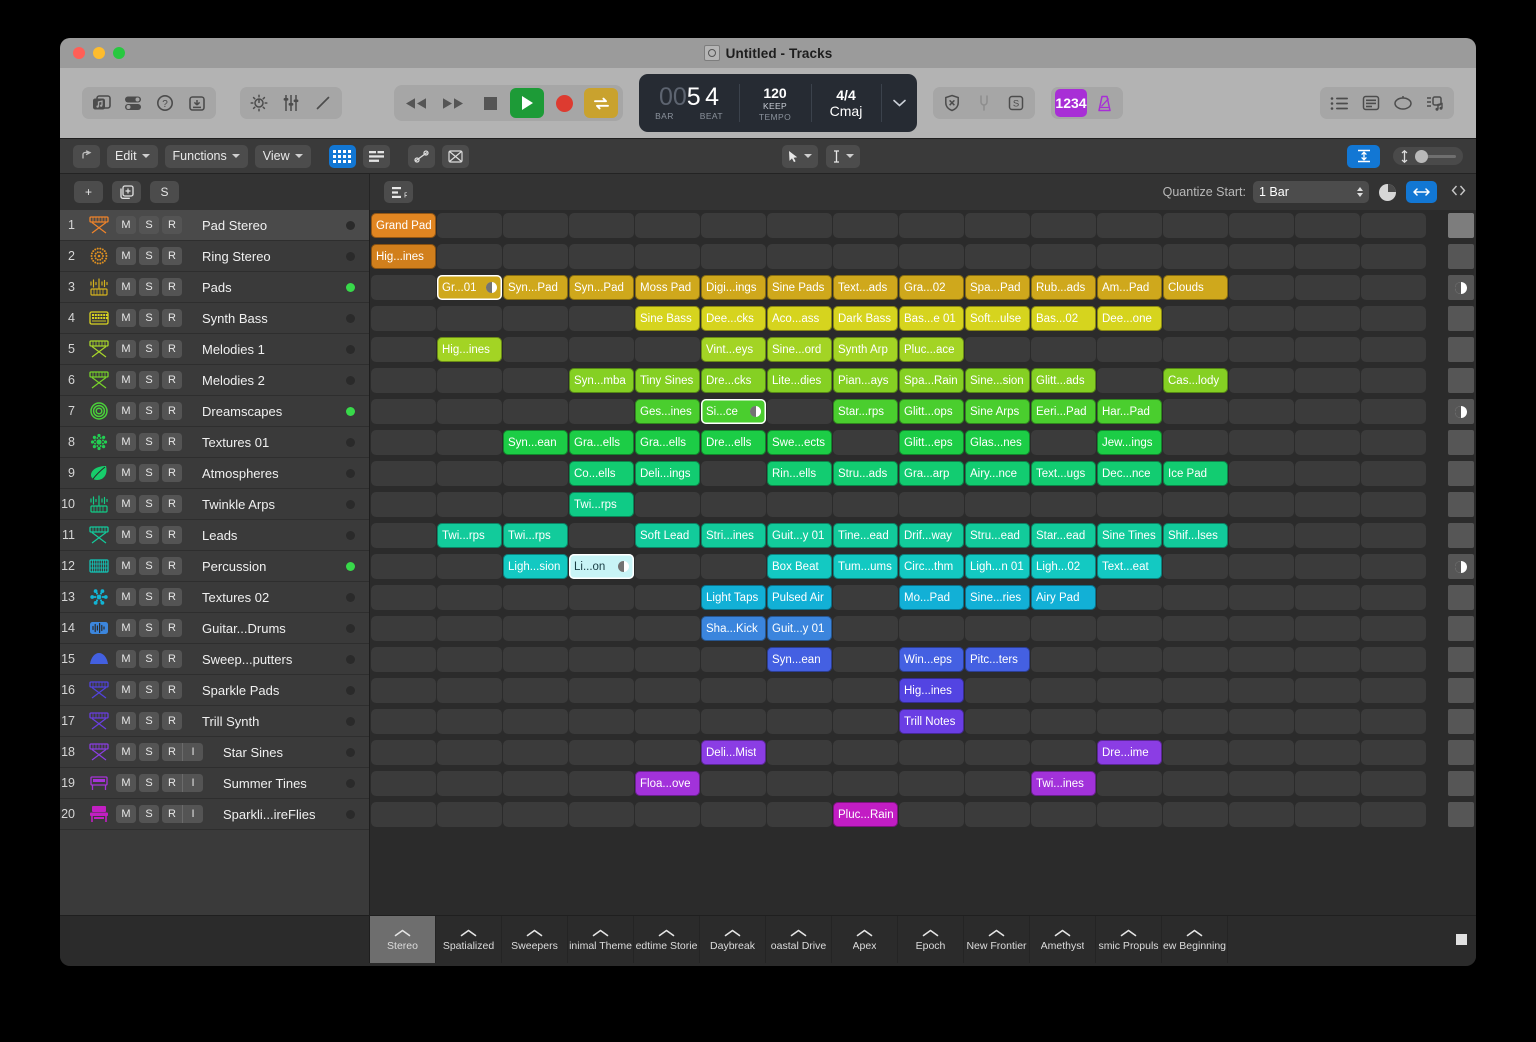 The width and height of the screenshot is (1536, 1042). Describe the element at coordinates (282, 156) in the screenshot. I see `menu-view: View` at that location.